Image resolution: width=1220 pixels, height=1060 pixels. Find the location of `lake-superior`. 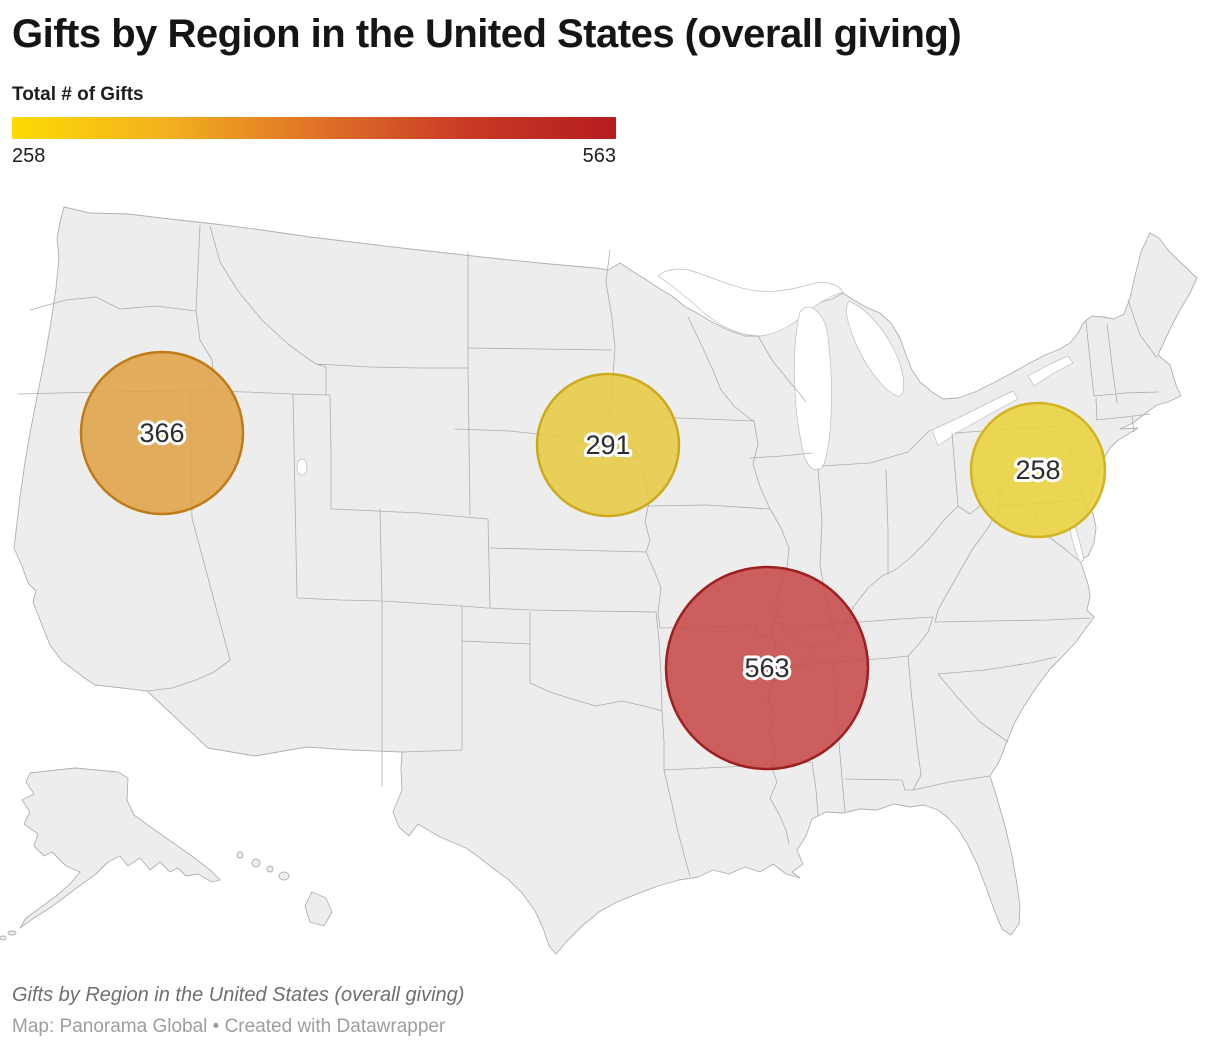

lake-superior is located at coordinates (750, 302).